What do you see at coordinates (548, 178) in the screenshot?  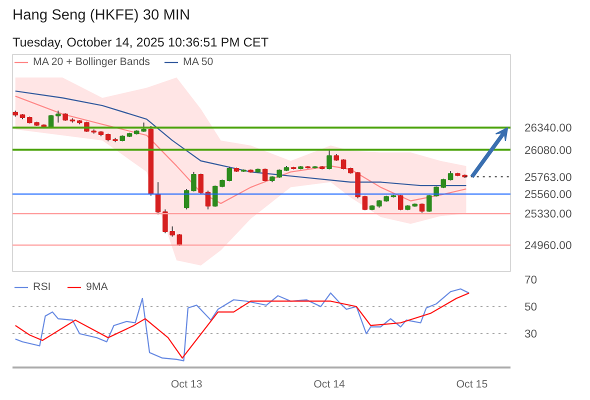 I see `y-tick-label: 25763.00` at bounding box center [548, 178].